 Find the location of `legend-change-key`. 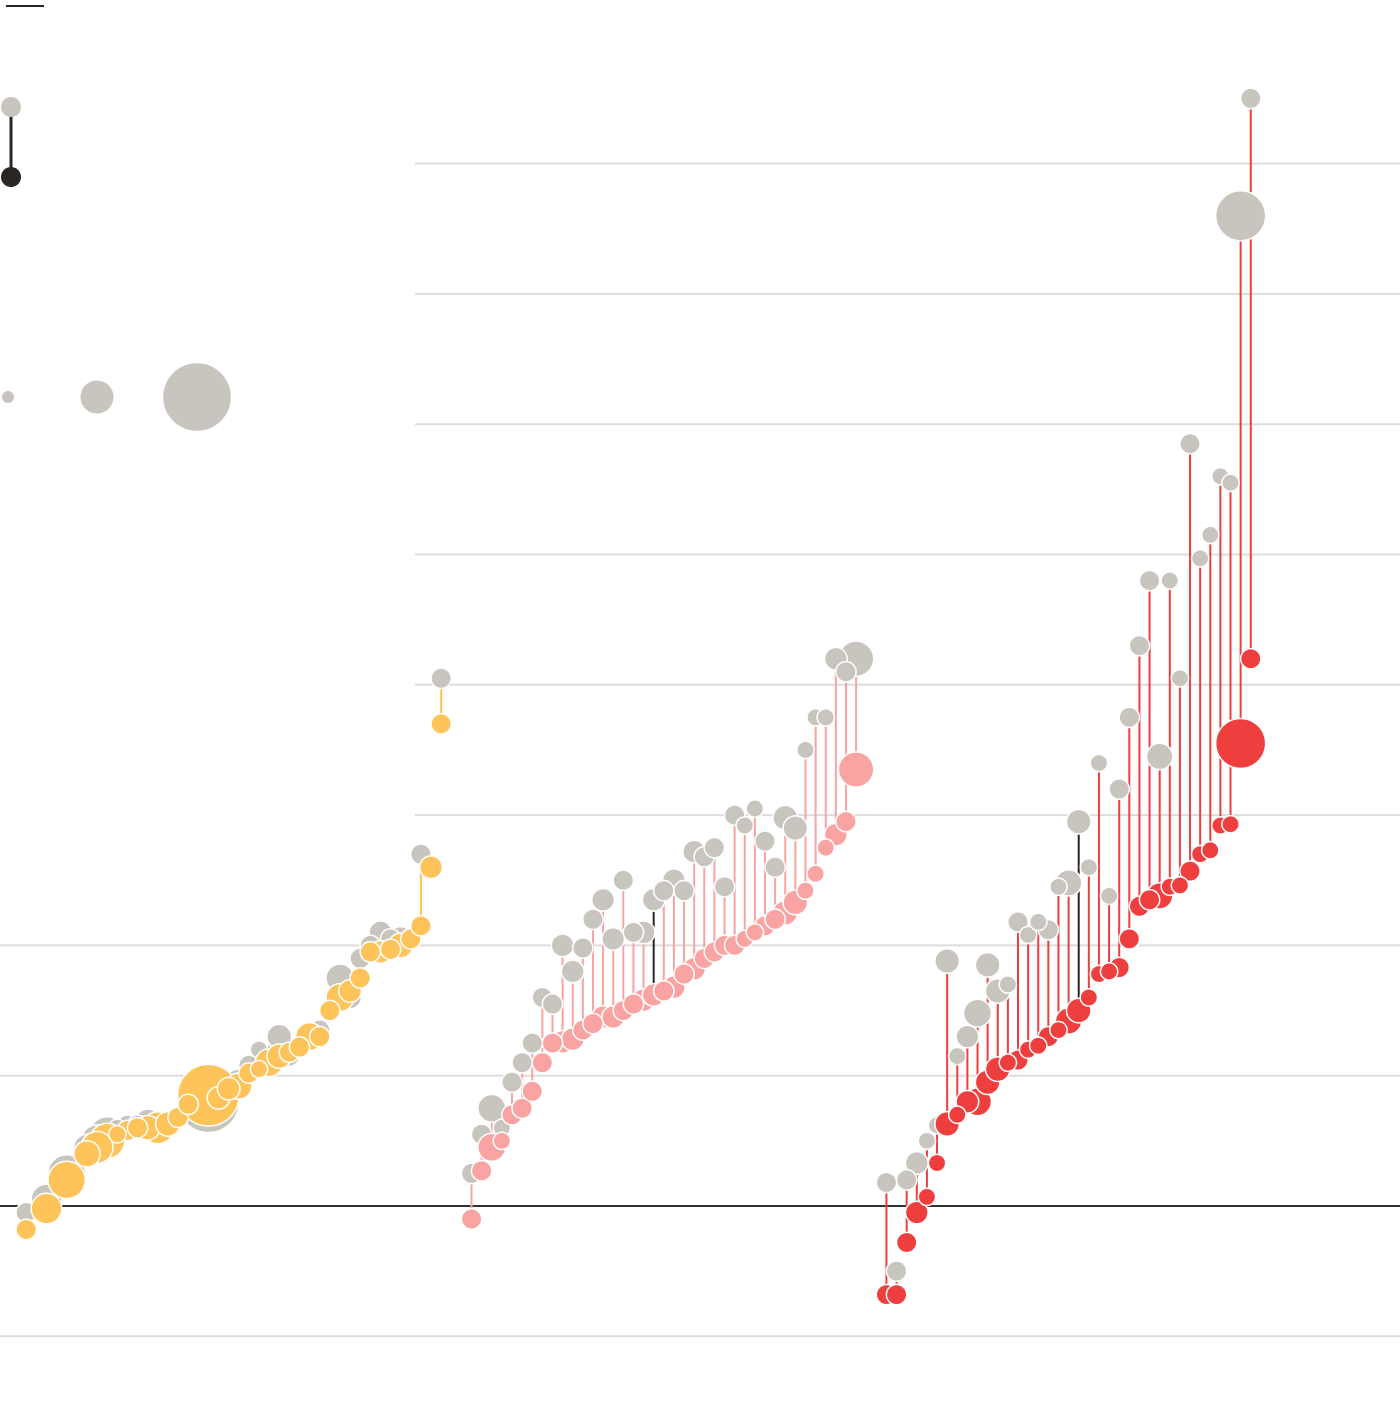

legend-change-key is located at coordinates (11, 142).